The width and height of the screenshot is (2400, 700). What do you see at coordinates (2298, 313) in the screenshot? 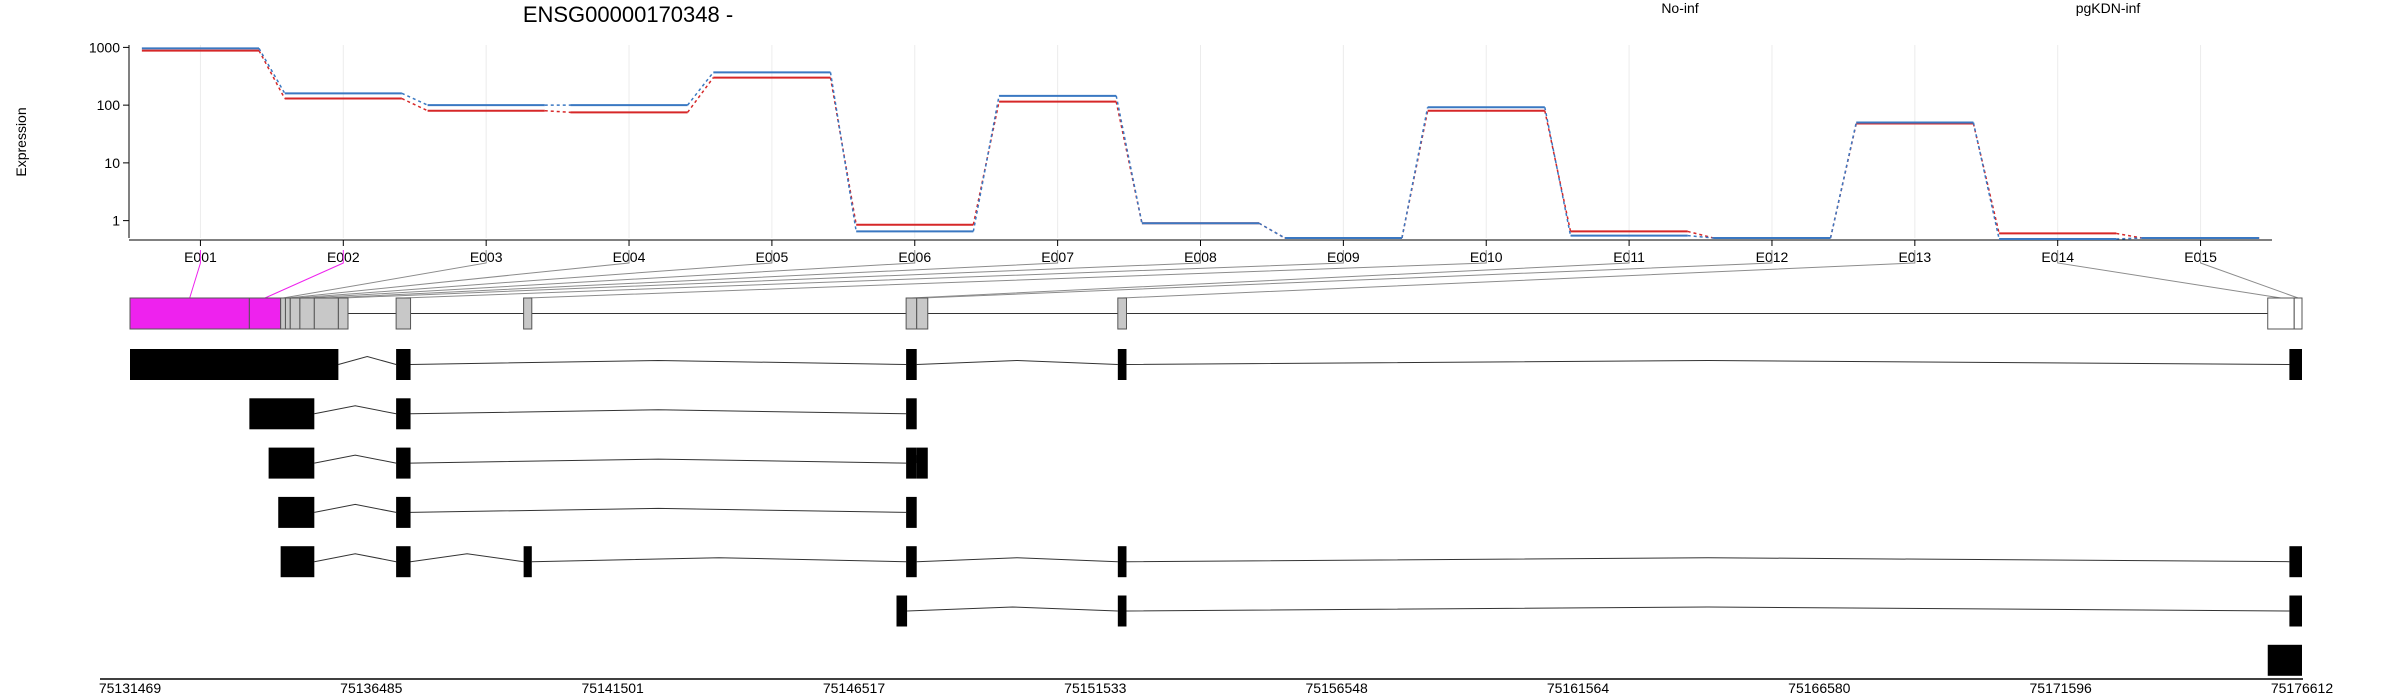
I see `exon-bin-e015` at bounding box center [2298, 313].